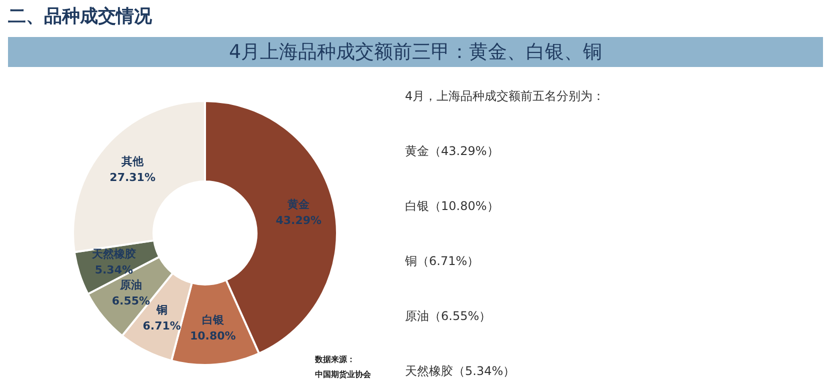 The width and height of the screenshot is (831, 390). Describe the element at coordinates (448, 316) in the screenshot. I see `text: 原油（6.55%）` at that location.